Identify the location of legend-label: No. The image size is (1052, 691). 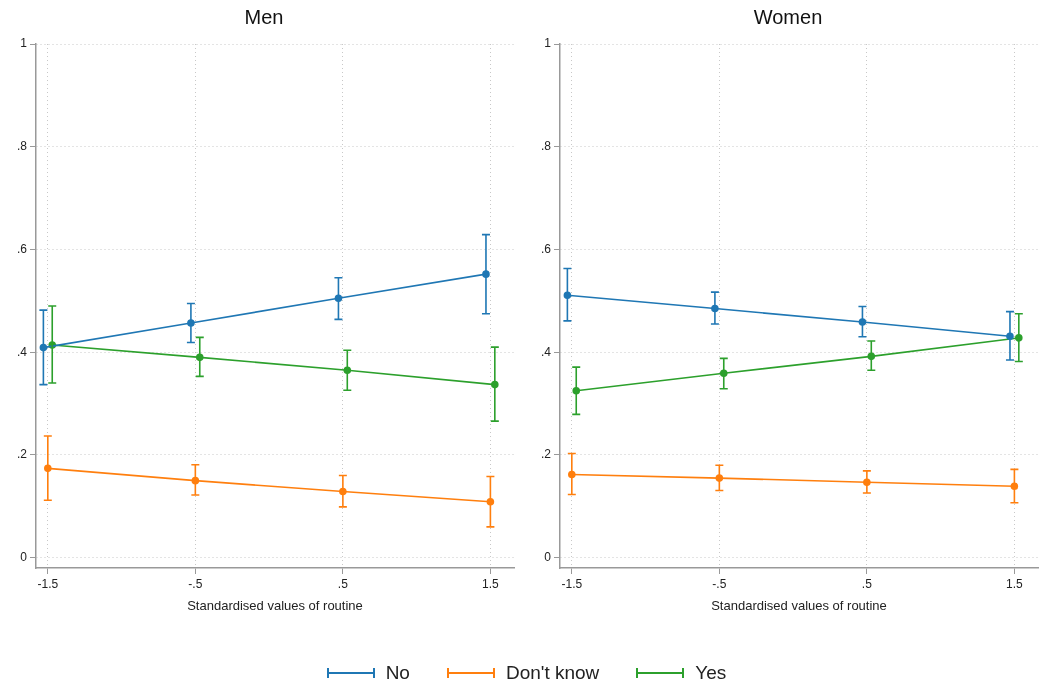
(397, 673).